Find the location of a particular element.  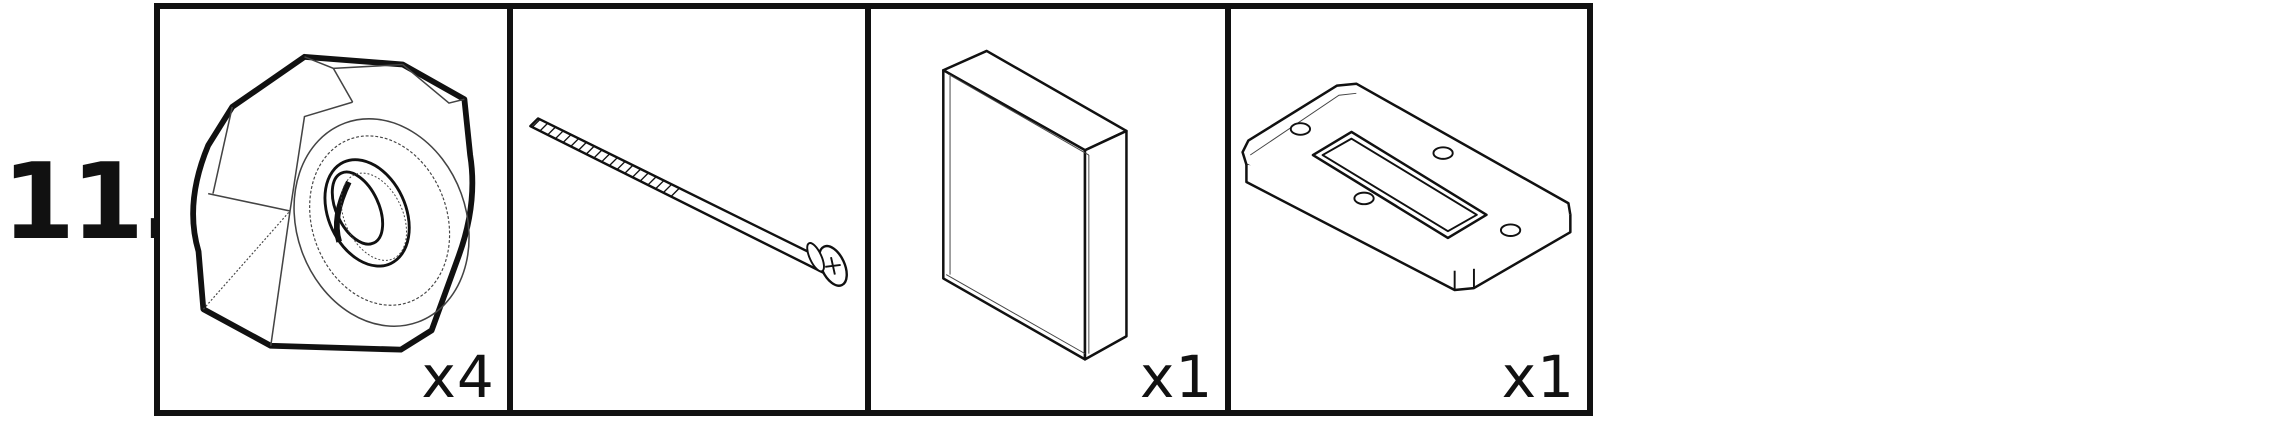

hex-nut-icon is located at coordinates (333, 203).